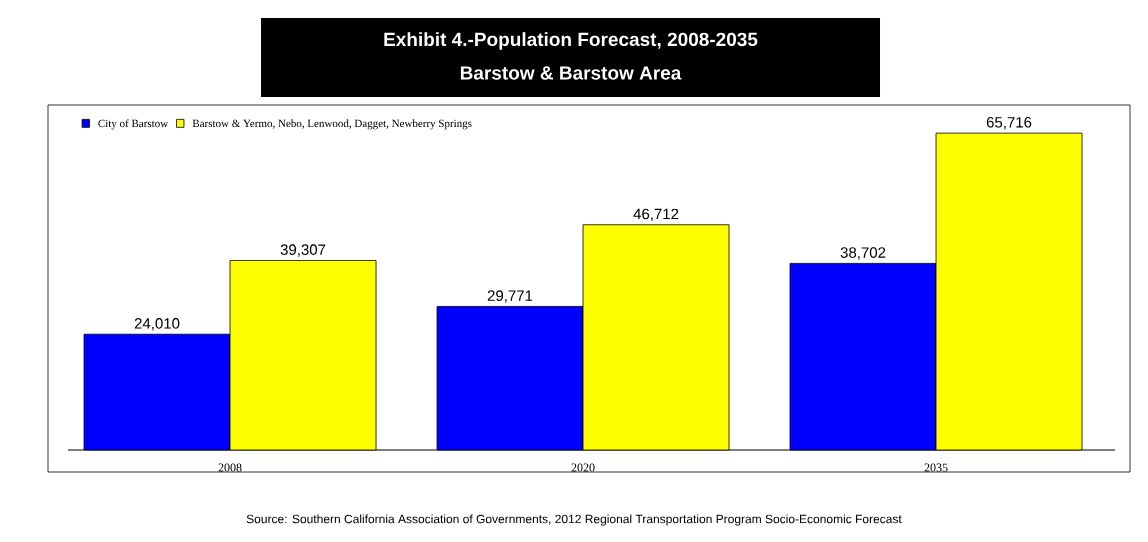 The height and width of the screenshot is (542, 1148). What do you see at coordinates (574, 520) in the screenshot?
I see `source-note: Source: Southern California Association of Governments, 2012 Regional Transportation Program Socio-Economic Forecast` at bounding box center [574, 520].